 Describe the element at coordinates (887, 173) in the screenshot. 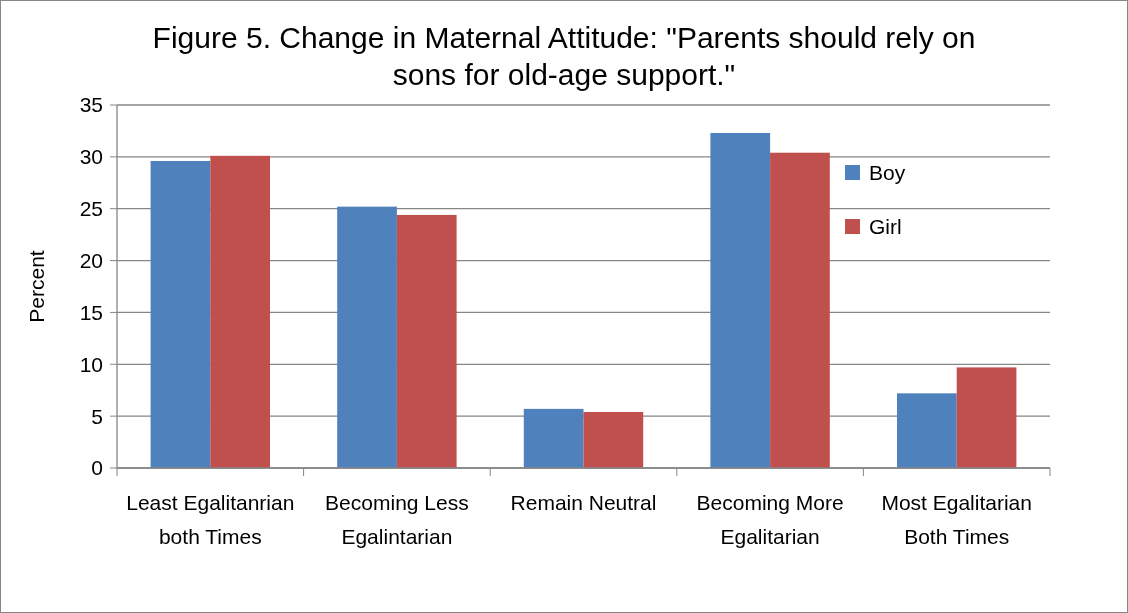

I see `legend-label: Boy` at that location.